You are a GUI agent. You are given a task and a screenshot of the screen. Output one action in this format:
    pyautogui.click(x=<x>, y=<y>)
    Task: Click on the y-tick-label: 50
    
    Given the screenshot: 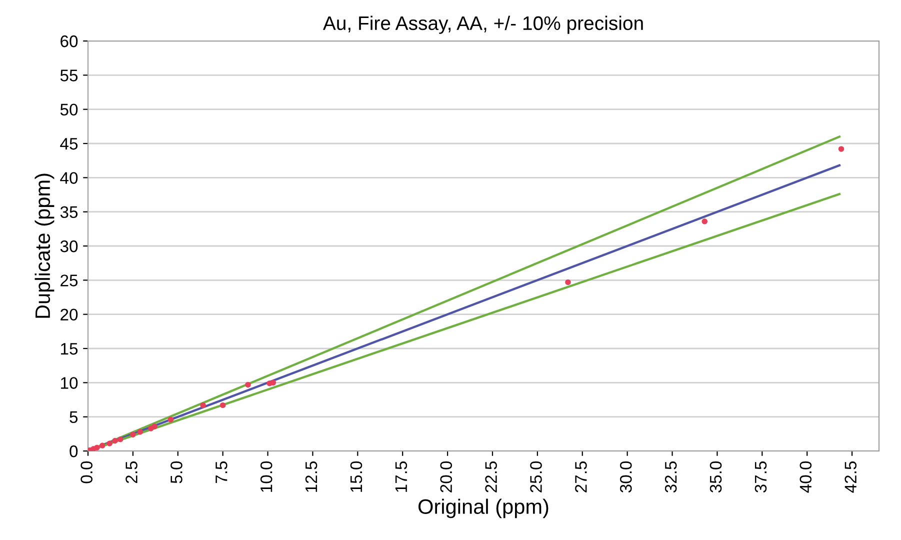 What is the action you would take?
    pyautogui.click(x=69, y=110)
    